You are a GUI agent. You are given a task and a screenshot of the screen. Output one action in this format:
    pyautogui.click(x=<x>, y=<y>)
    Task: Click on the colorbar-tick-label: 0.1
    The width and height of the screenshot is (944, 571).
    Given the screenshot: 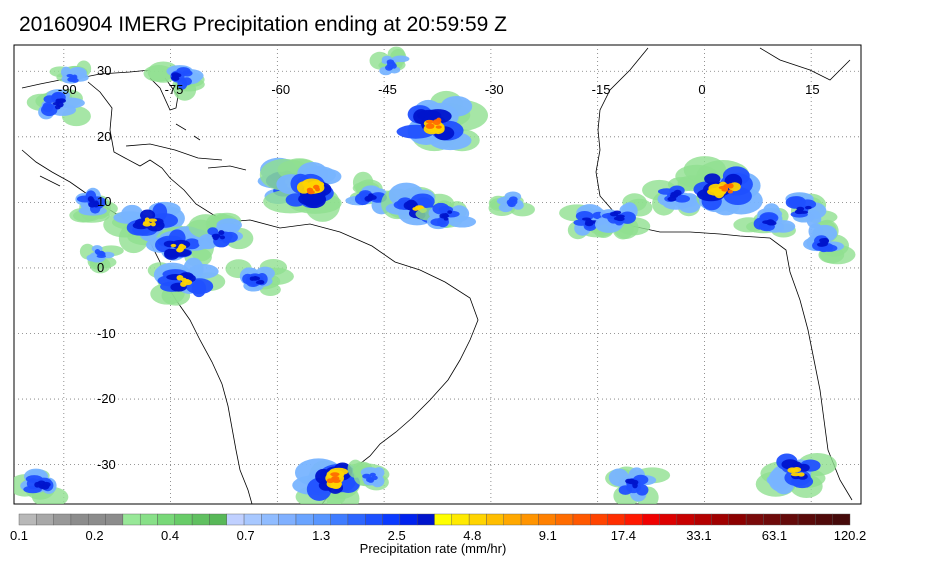 What is the action you would take?
    pyautogui.click(x=19, y=535)
    